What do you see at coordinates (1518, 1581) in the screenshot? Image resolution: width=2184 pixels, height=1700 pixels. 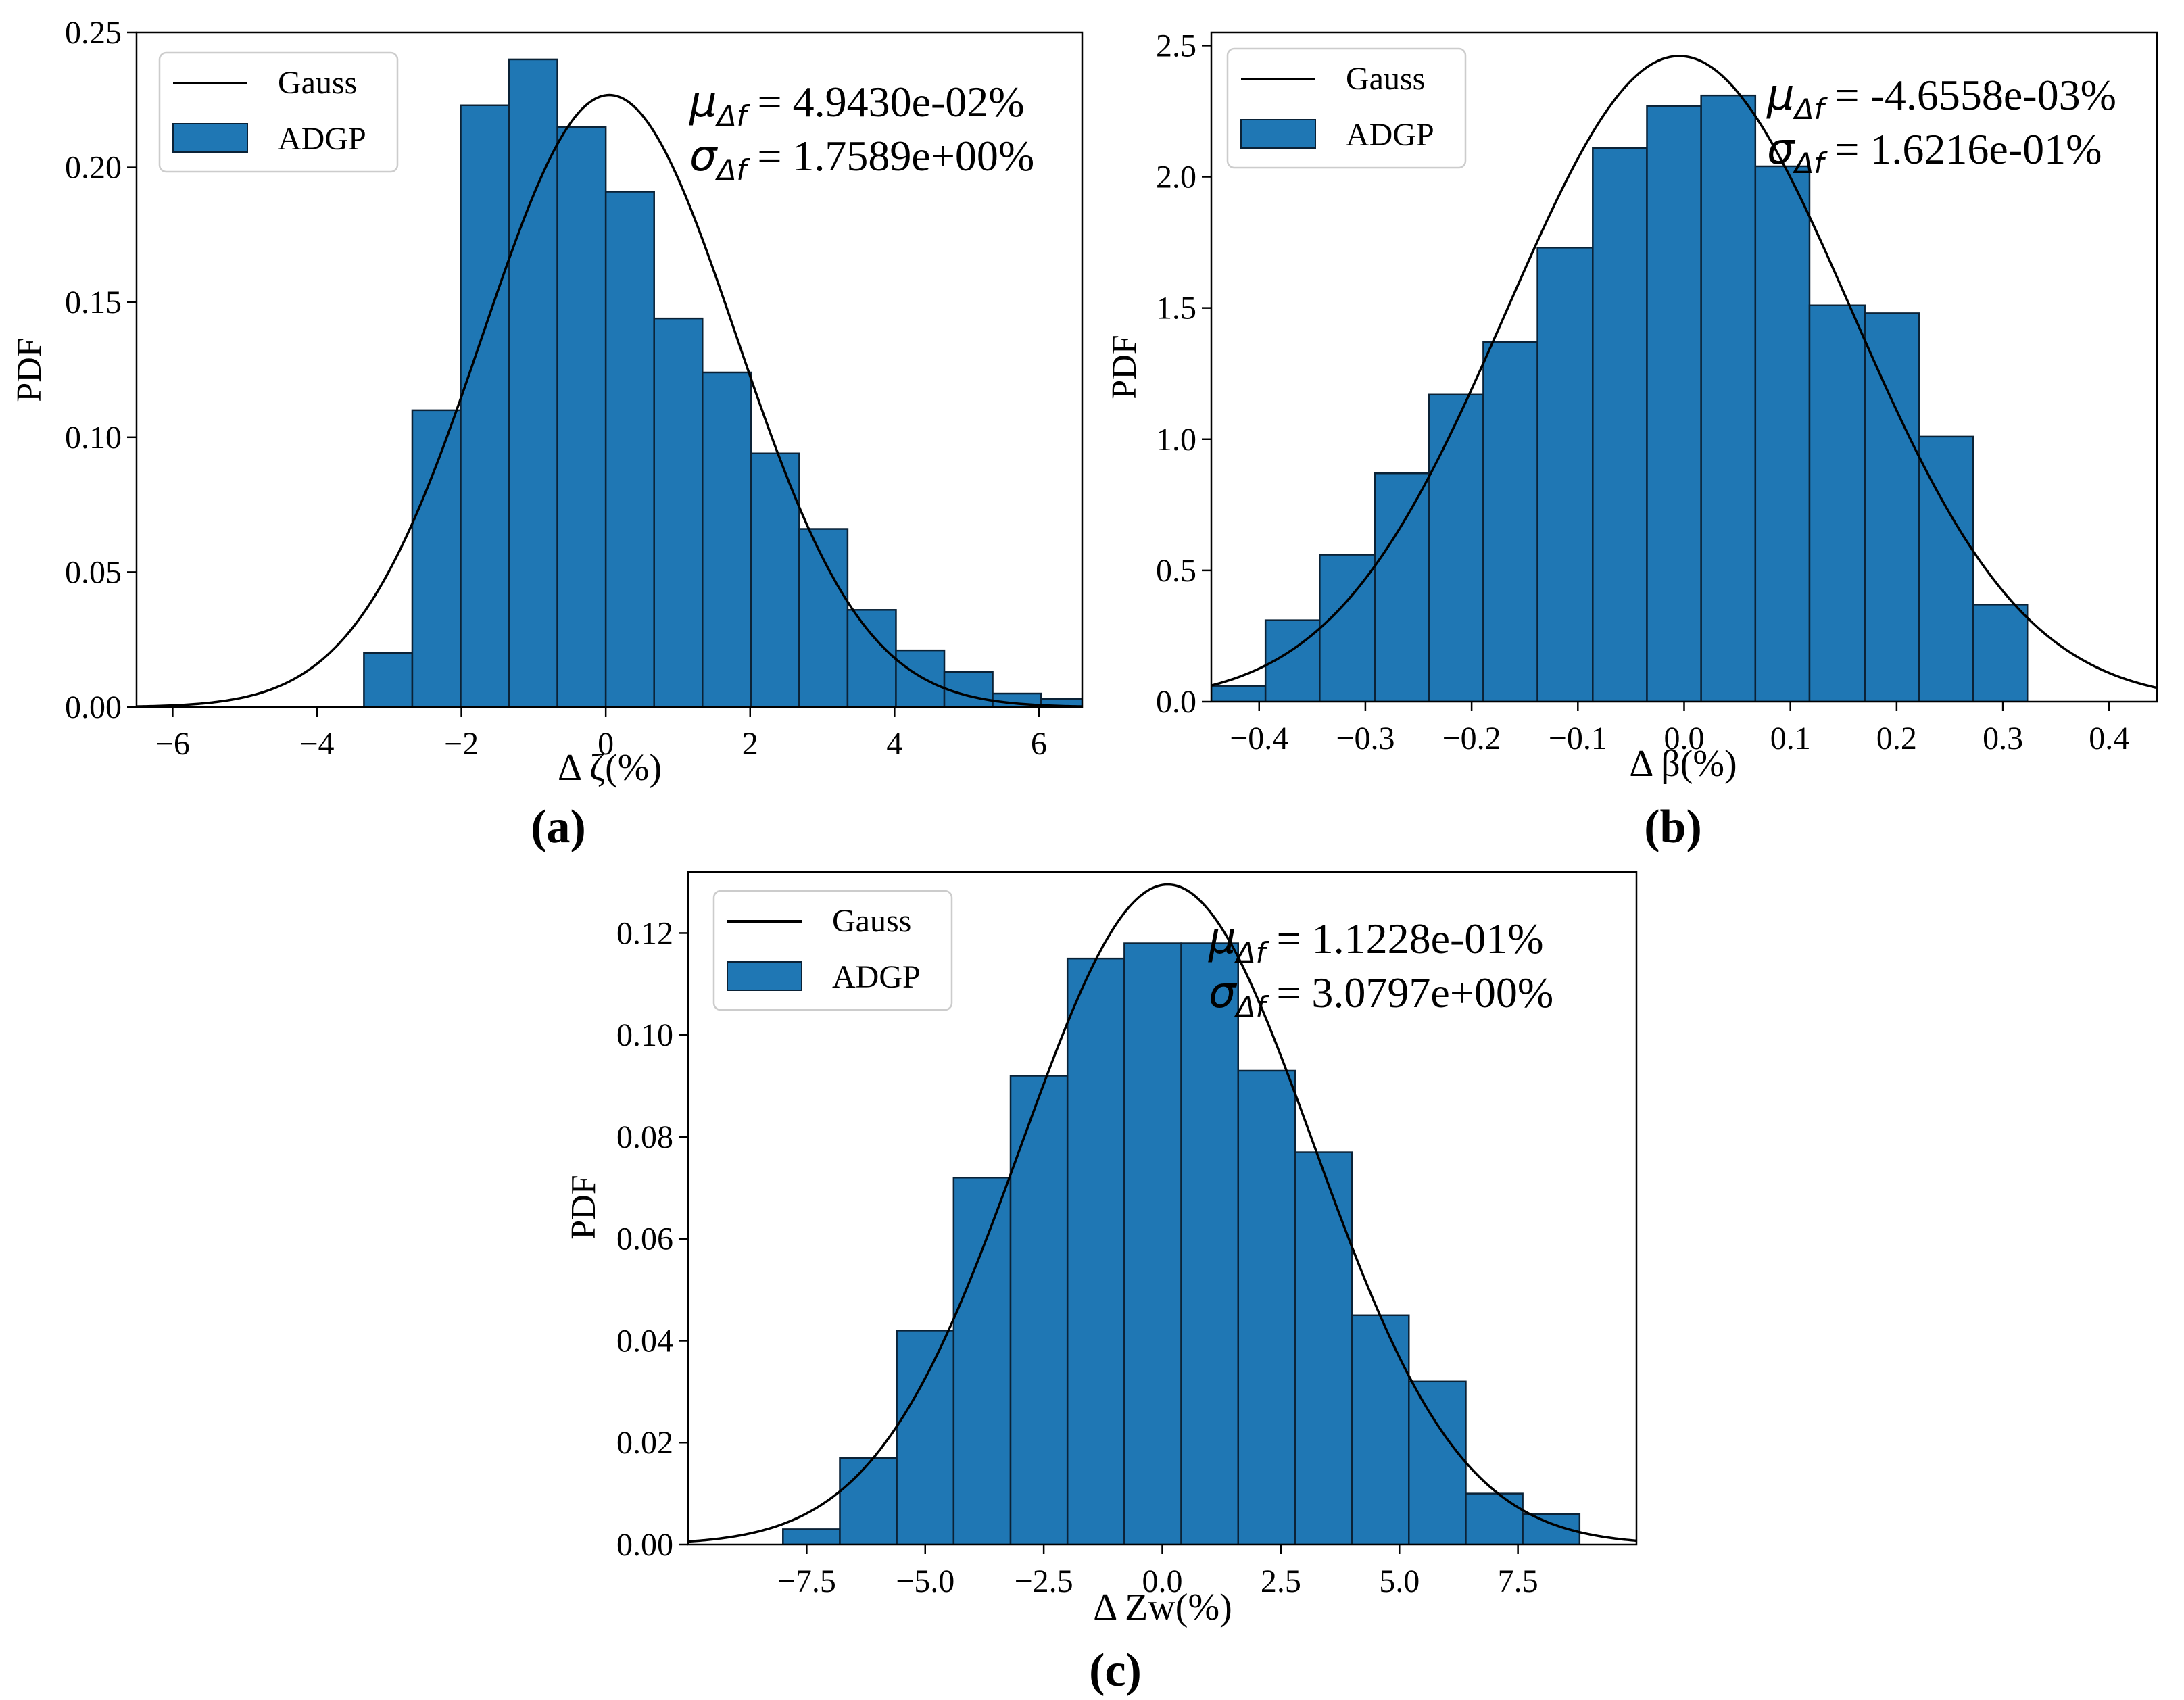 I see `x-tick-label: 7.5` at bounding box center [1518, 1581].